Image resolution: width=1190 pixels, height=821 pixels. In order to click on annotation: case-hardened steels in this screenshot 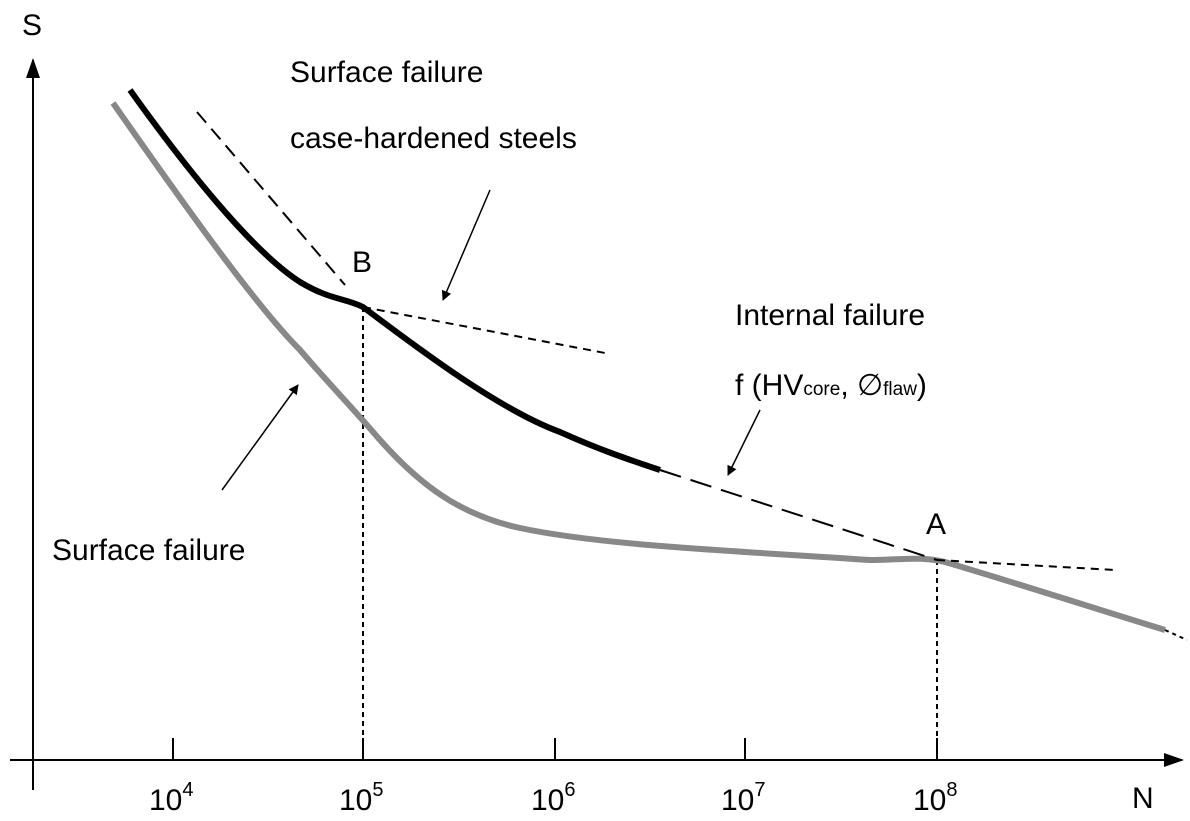, I will do `click(433, 138)`.